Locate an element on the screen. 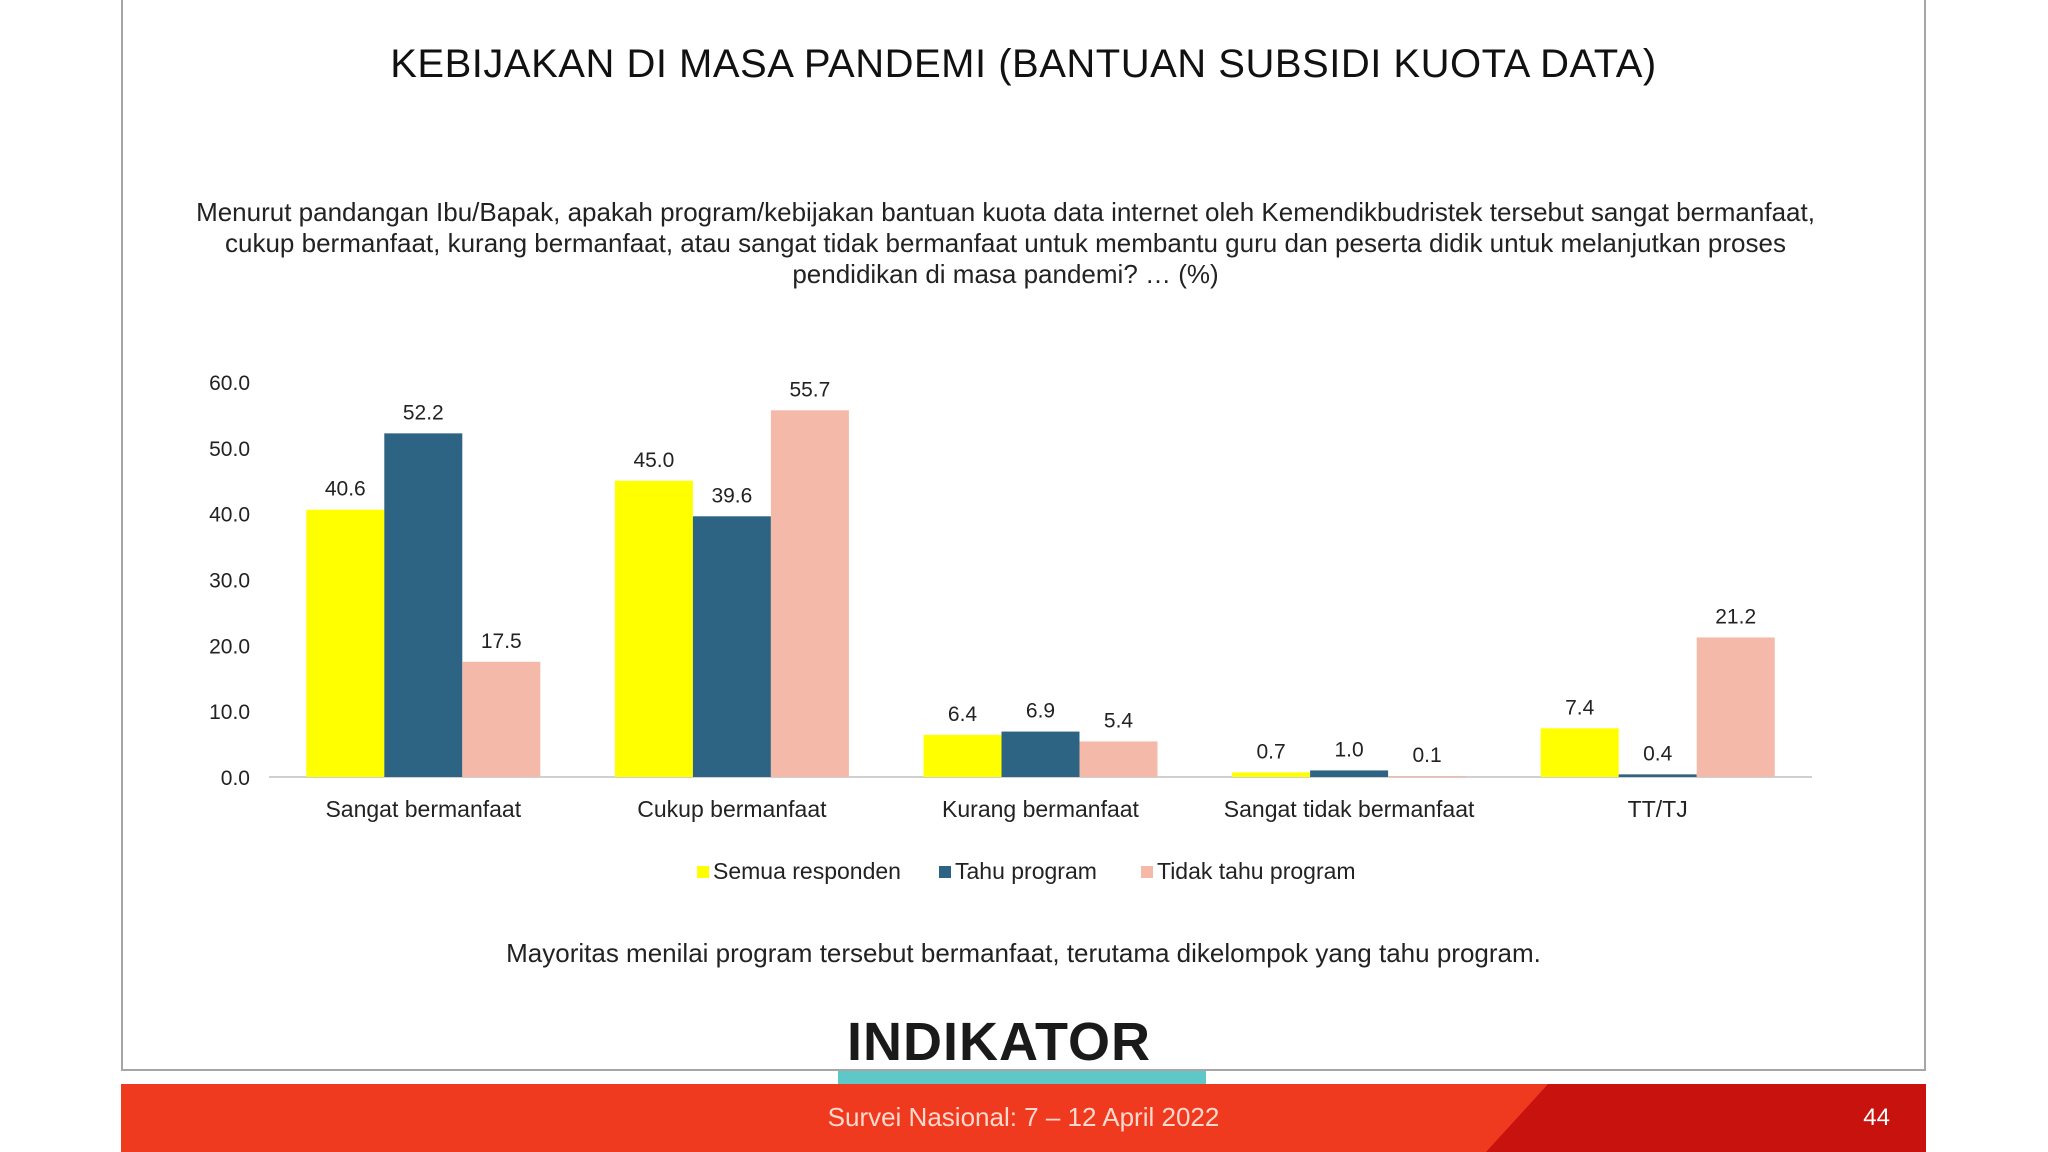  x-tick-label: TT/TJ is located at coordinates (1658, 809).